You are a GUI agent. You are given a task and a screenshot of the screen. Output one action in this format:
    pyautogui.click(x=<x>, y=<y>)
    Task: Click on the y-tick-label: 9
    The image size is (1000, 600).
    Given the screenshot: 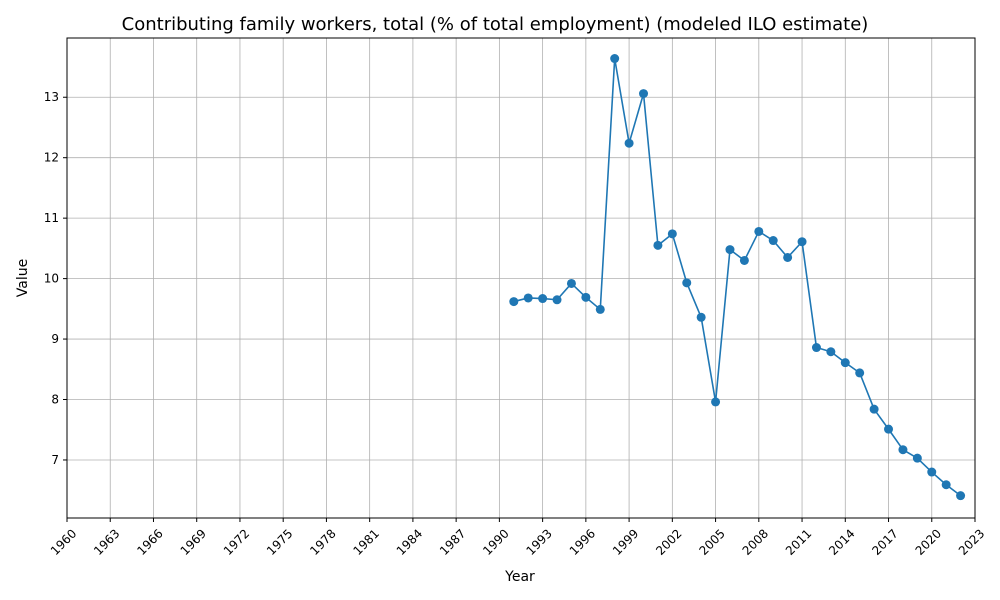 What is the action you would take?
    pyautogui.click(x=55, y=339)
    